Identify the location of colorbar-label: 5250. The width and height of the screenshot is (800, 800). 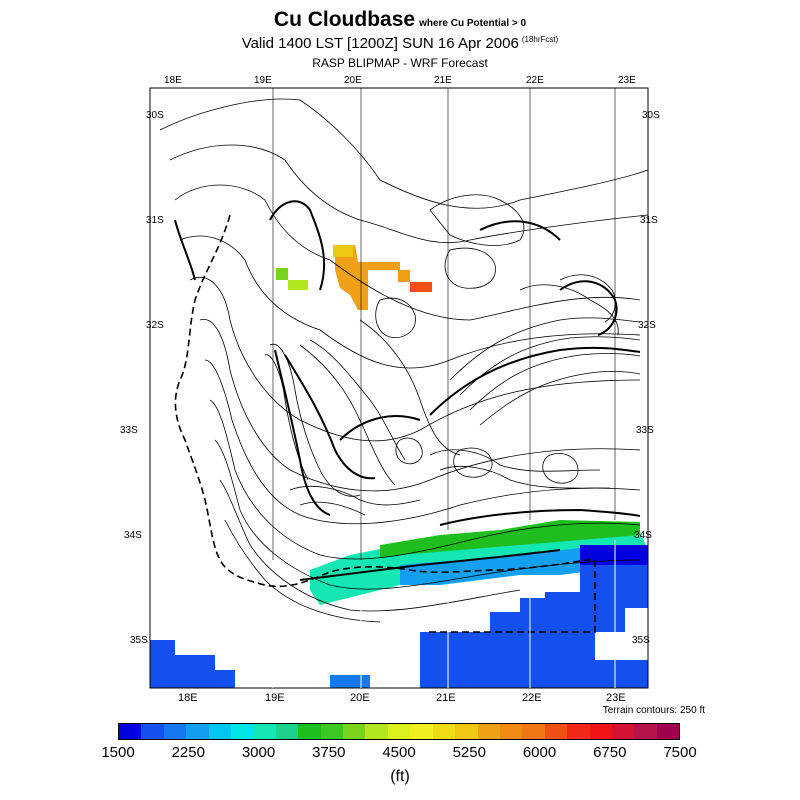
(469, 752).